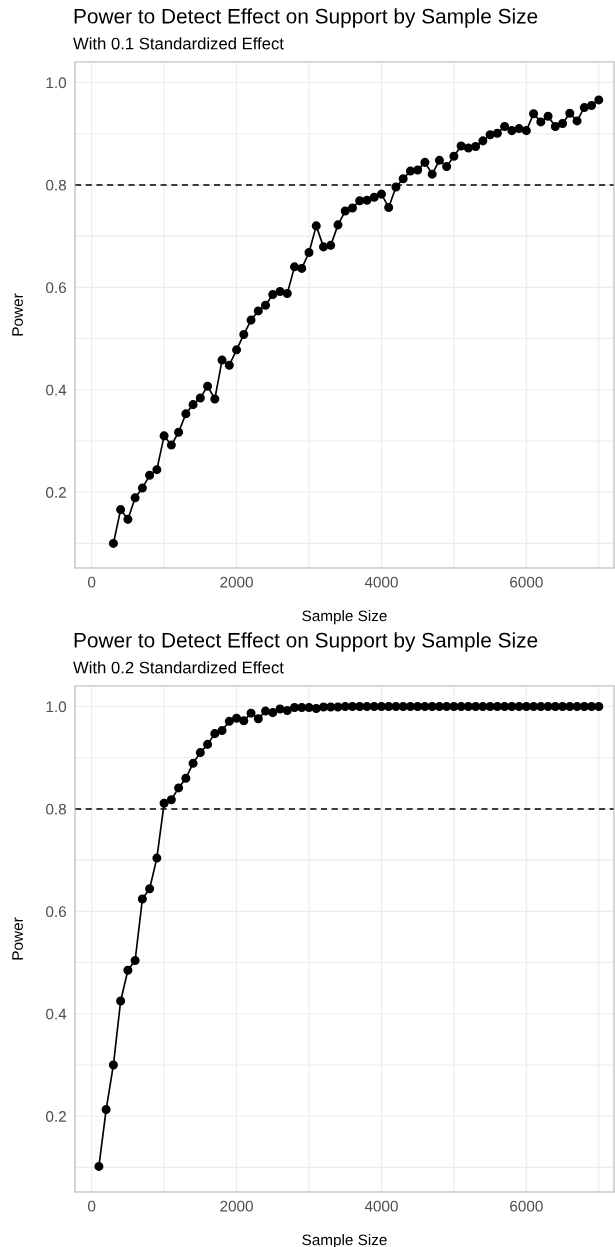 The image size is (615, 1247). Describe the element at coordinates (344, 617) in the screenshot. I see `x-axis-title: Sample Size` at that location.